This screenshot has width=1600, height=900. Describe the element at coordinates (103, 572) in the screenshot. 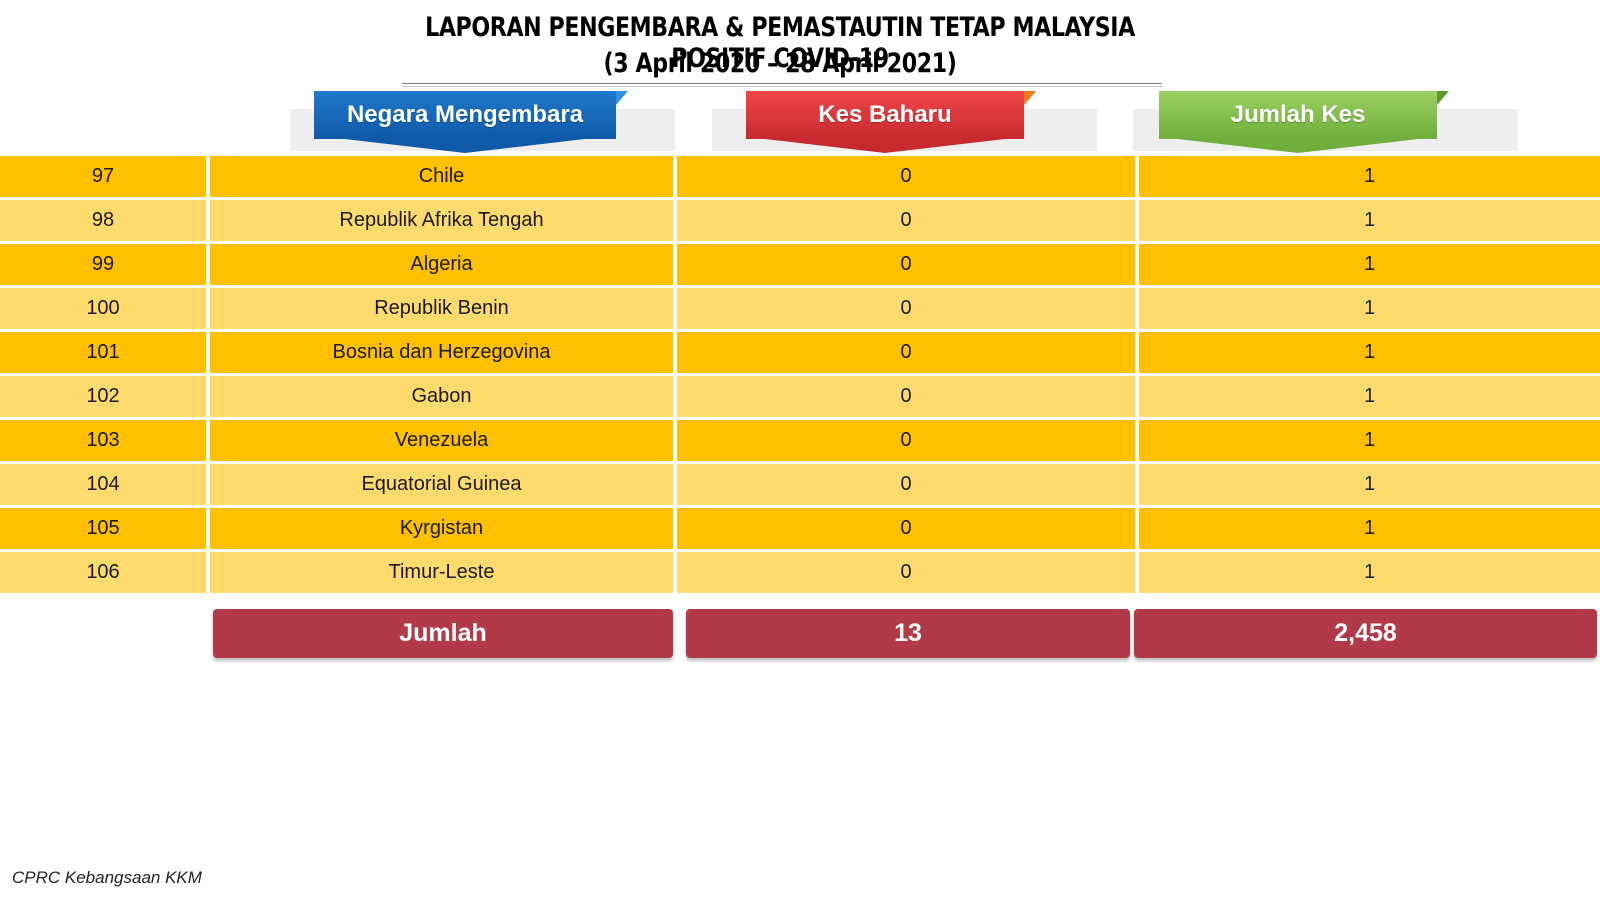

I see `row-number: 106` at that location.